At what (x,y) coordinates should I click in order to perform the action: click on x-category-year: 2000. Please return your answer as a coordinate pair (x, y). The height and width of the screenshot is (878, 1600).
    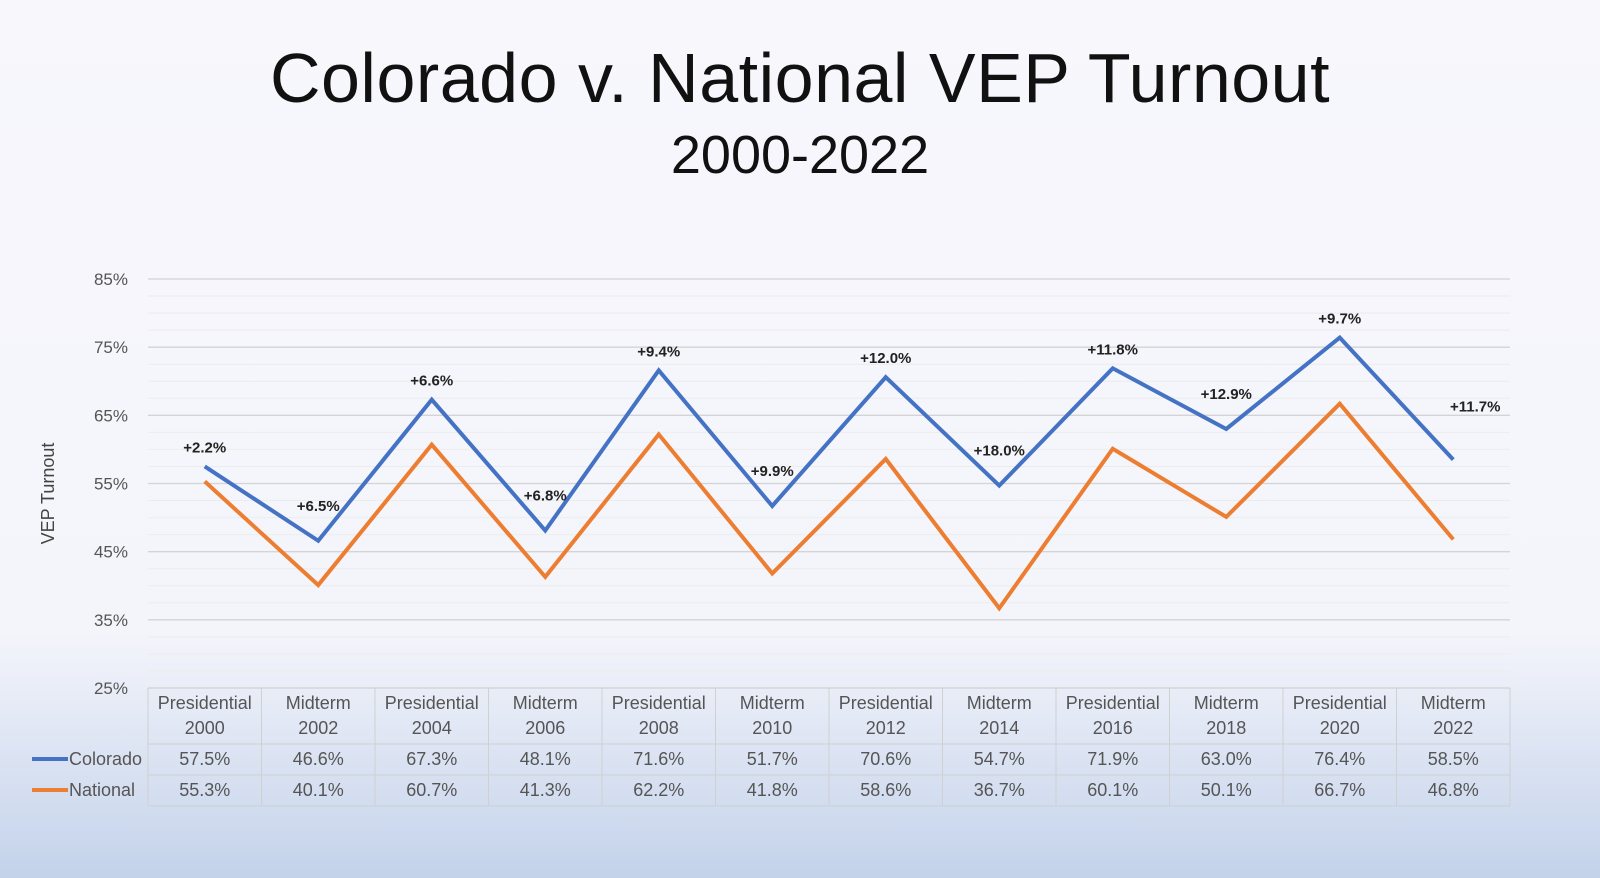
    Looking at the image, I should click on (205, 728).